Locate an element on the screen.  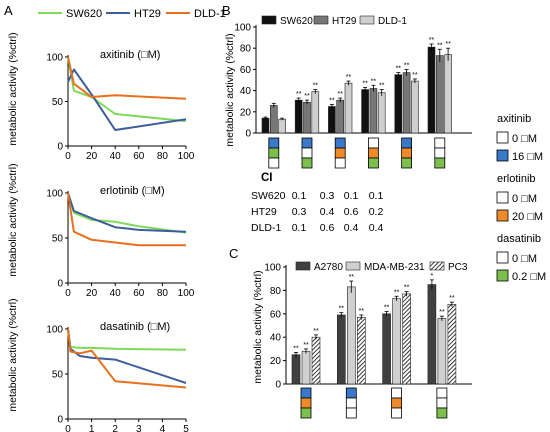
panel-label-b: B is located at coordinates (226, 10).